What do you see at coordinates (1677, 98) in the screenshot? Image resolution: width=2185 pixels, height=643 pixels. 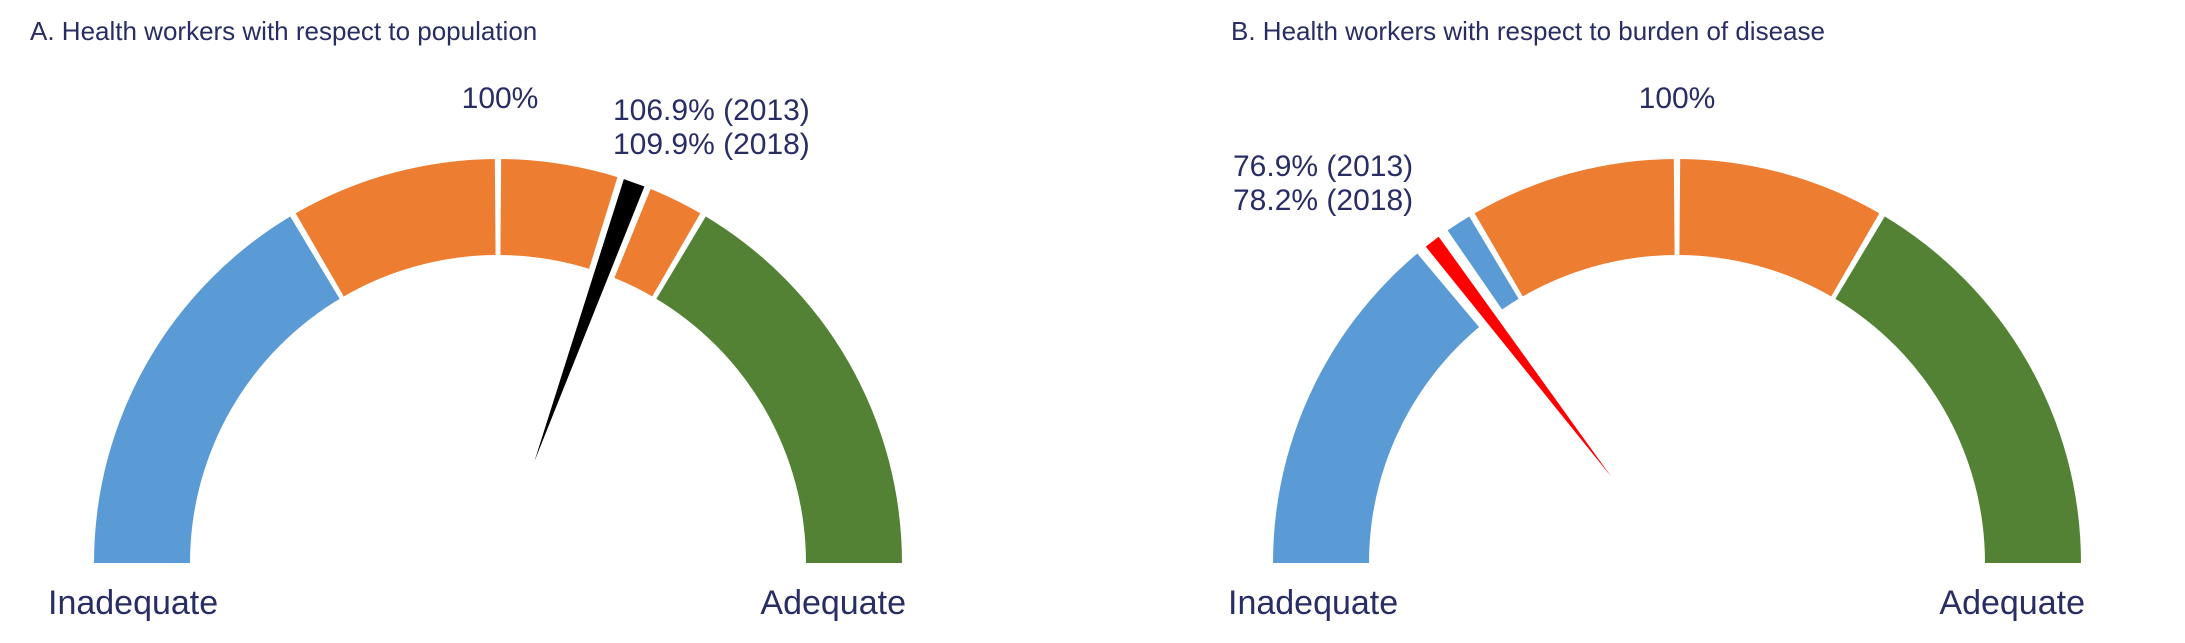 I see `gauge-b-100pct-label: 100%` at bounding box center [1677, 98].